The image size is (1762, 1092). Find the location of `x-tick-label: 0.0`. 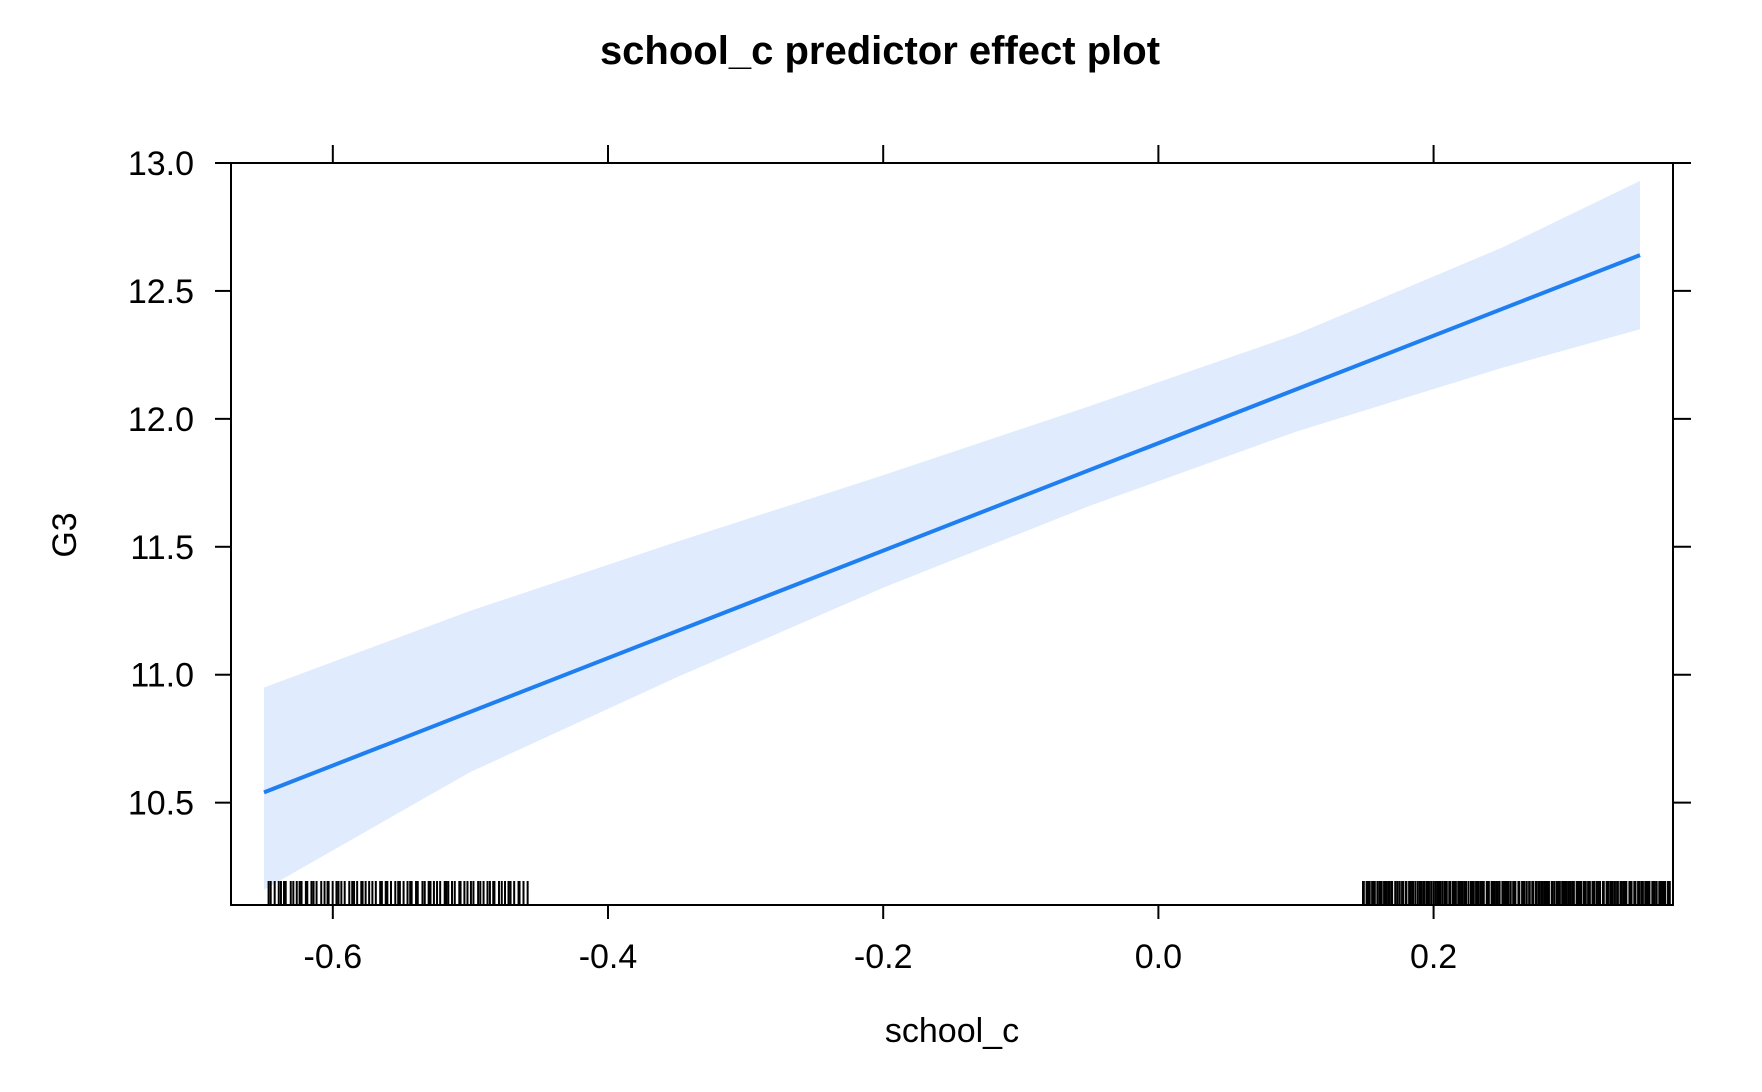

x-tick-label: 0.0 is located at coordinates (1158, 957).